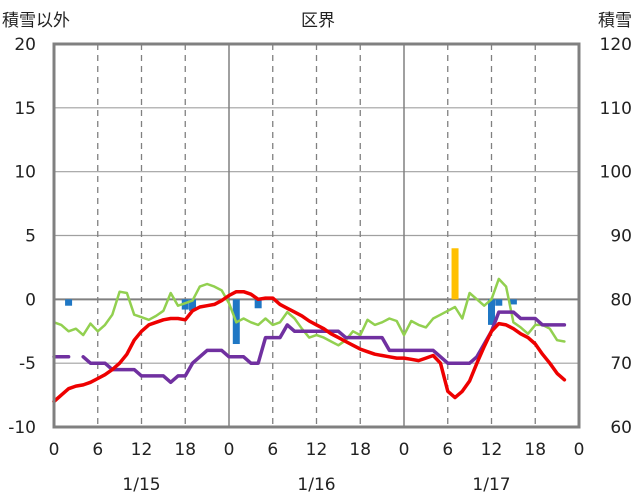  I want to click on left-y-tick-label: -10, so click(22, 428).